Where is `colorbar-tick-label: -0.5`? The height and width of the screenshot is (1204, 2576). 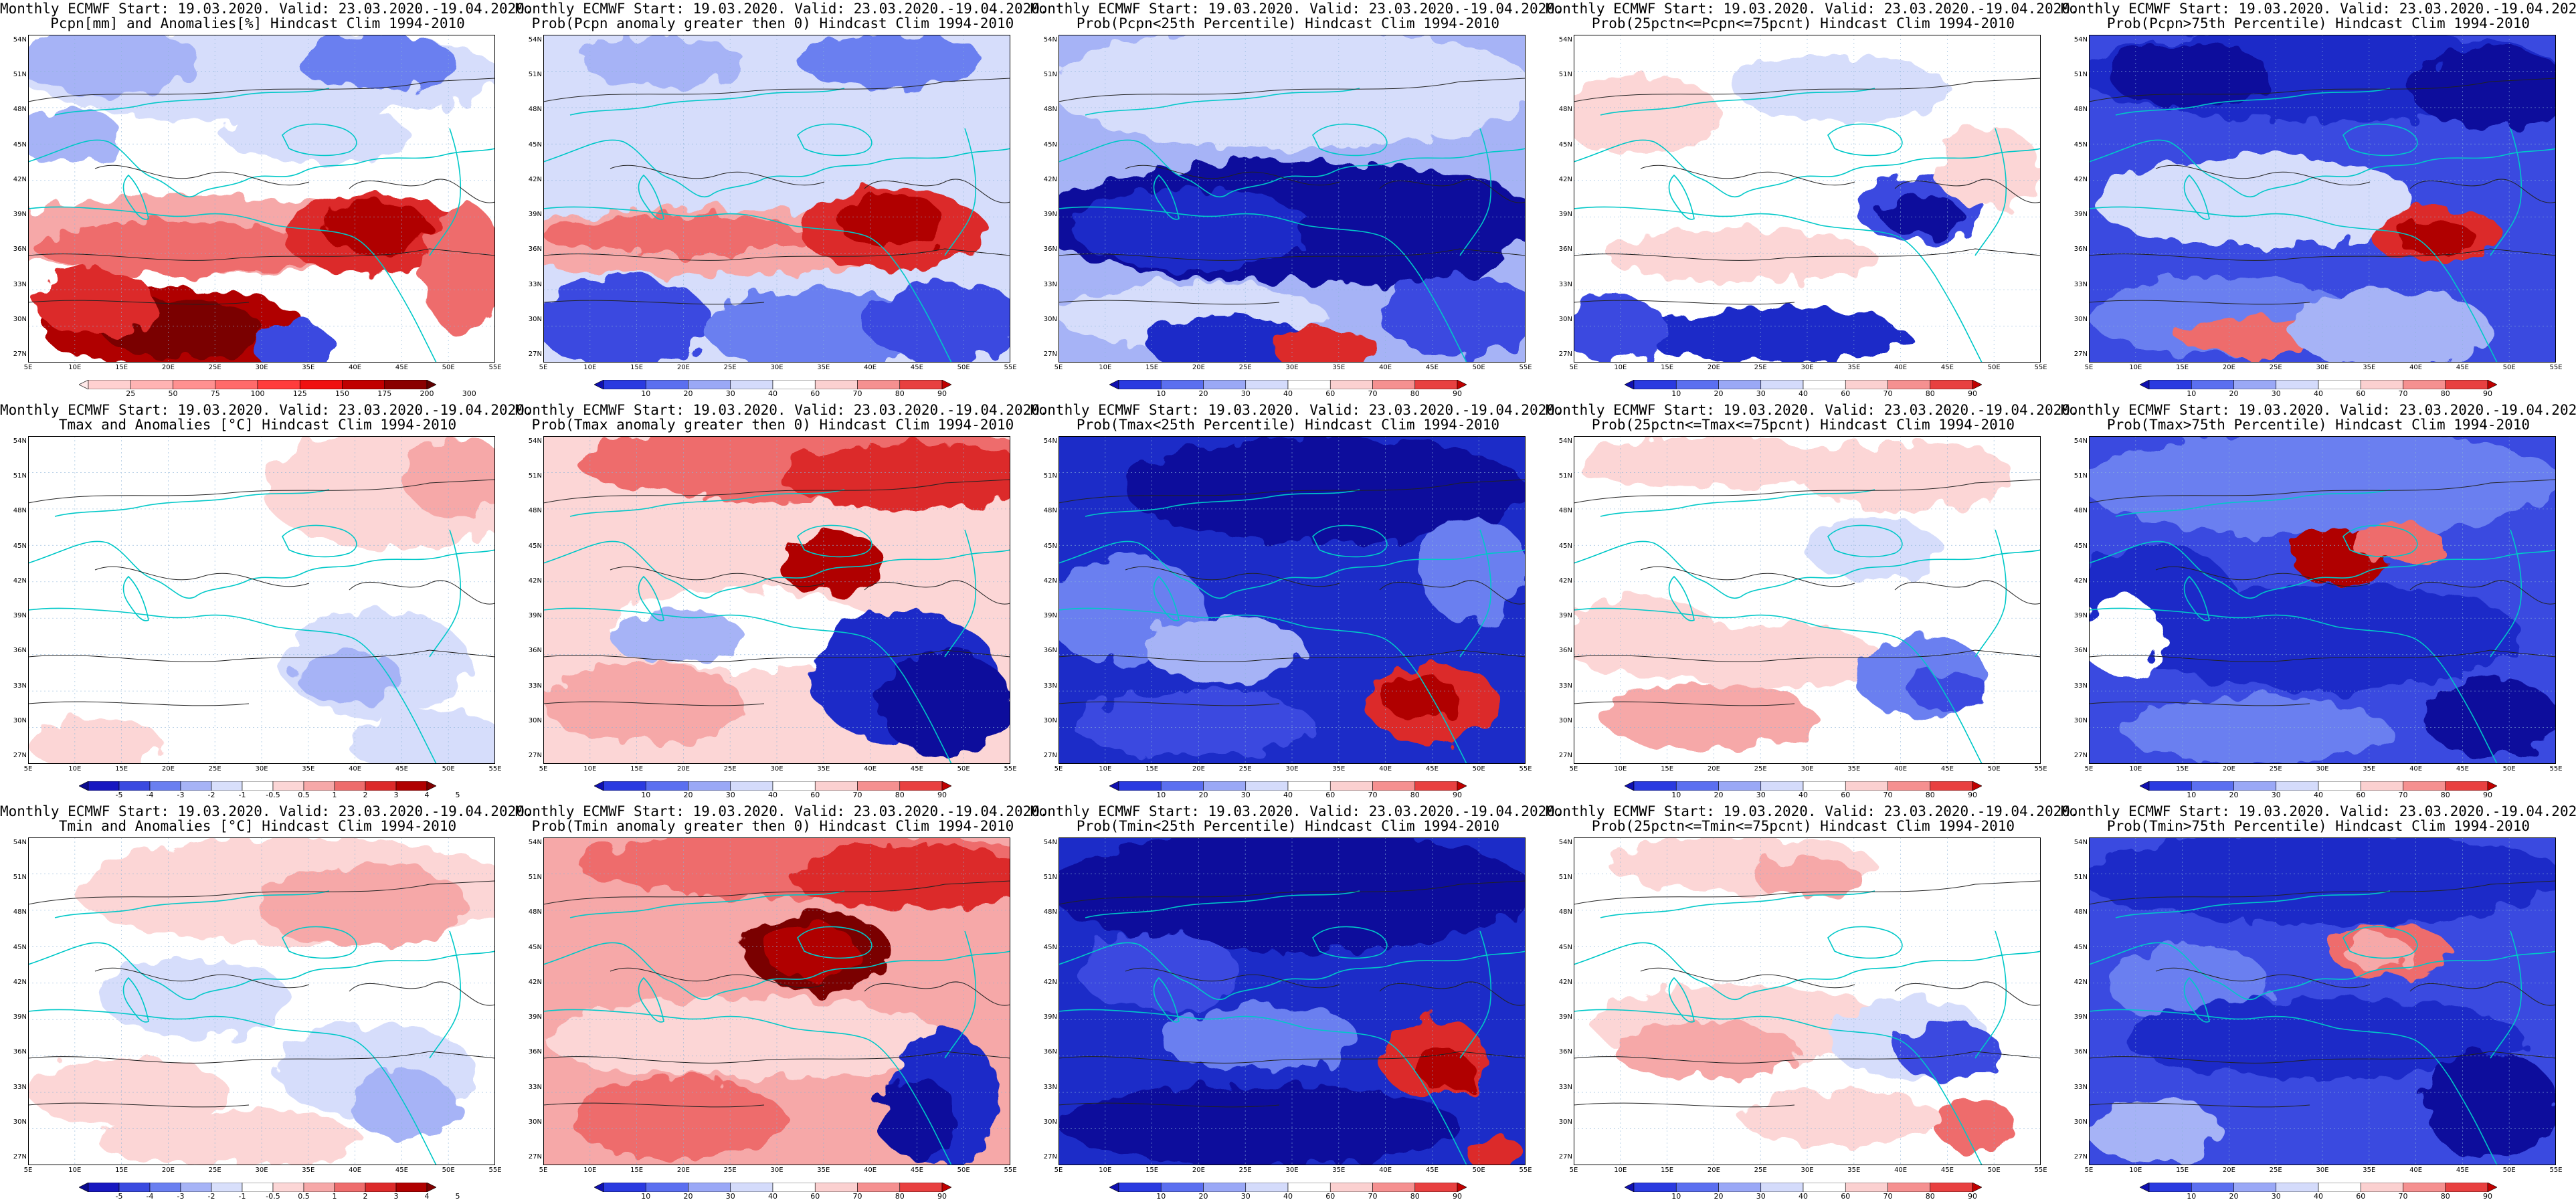 colorbar-tick-label: -0.5 is located at coordinates (273, 795).